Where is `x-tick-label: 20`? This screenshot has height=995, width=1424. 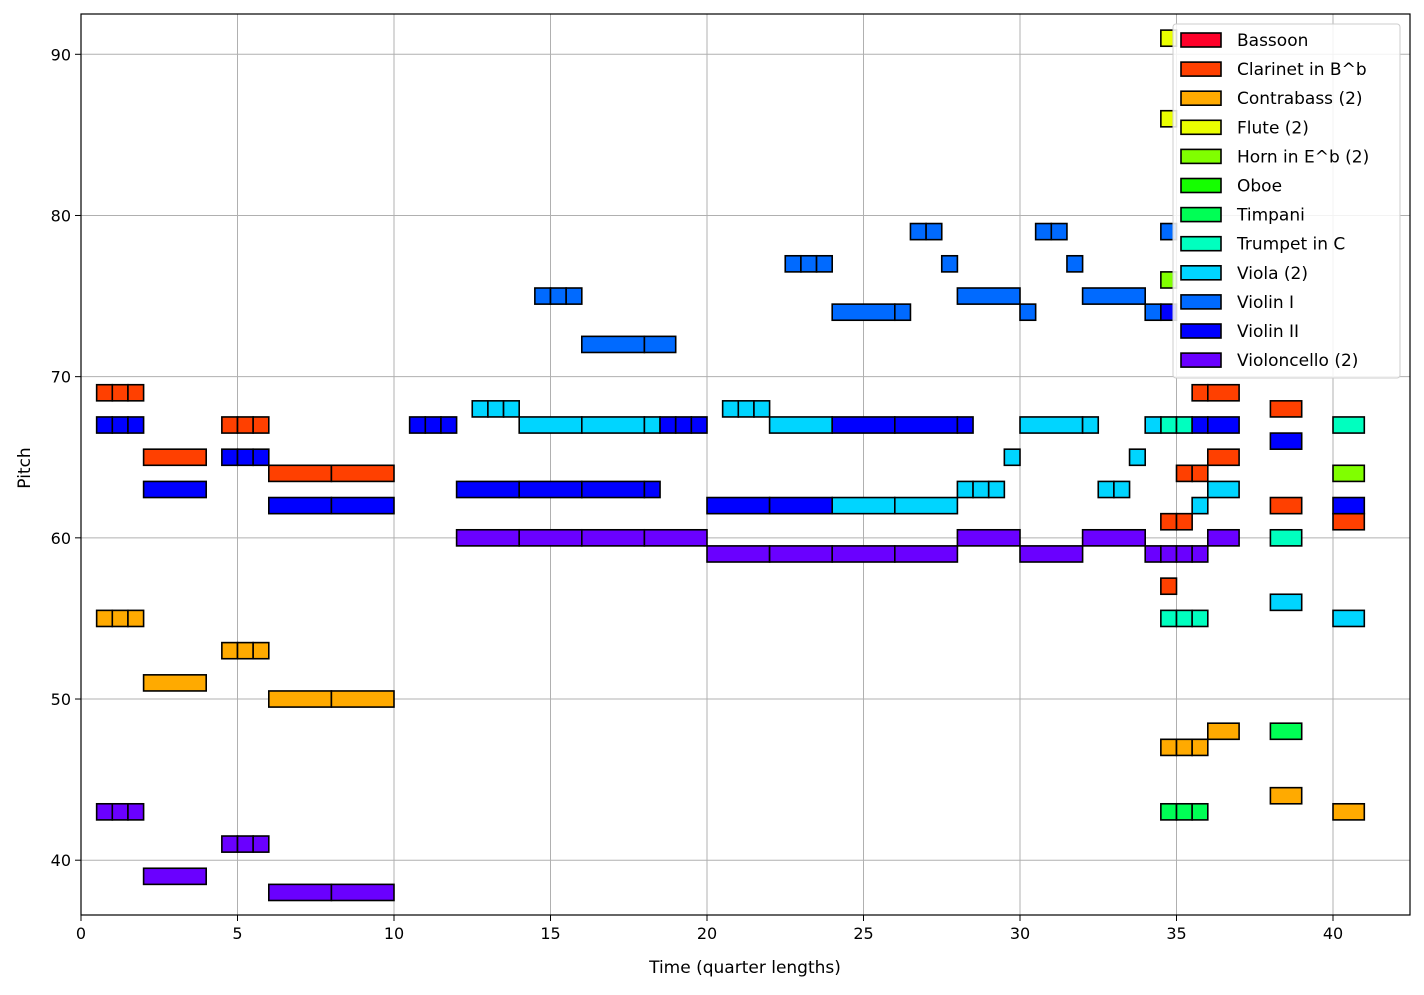 x-tick-label: 20 is located at coordinates (707, 933).